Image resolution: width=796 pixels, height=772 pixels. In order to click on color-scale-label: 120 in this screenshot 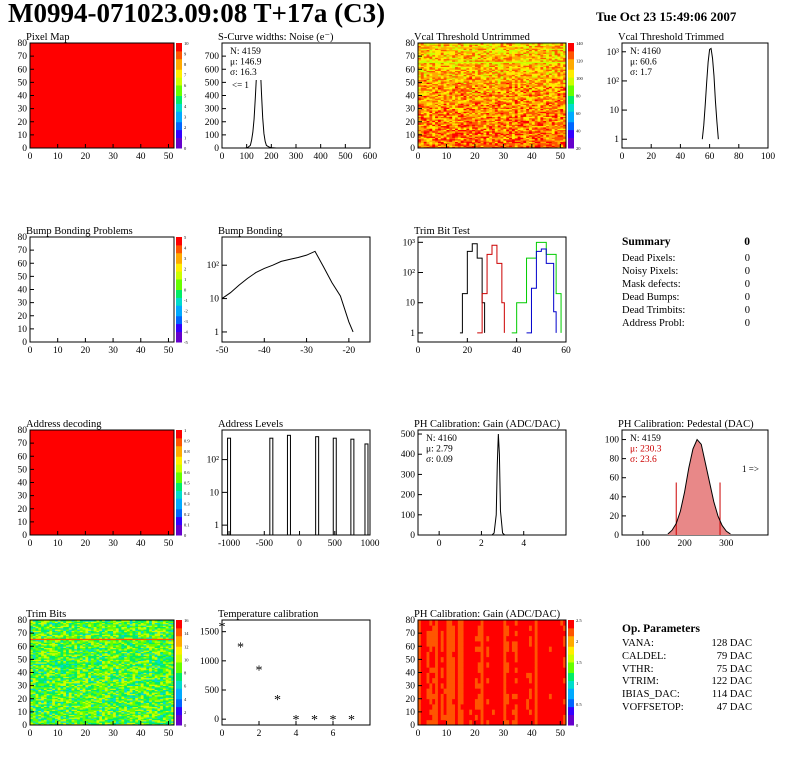, I will do `click(580, 61)`.